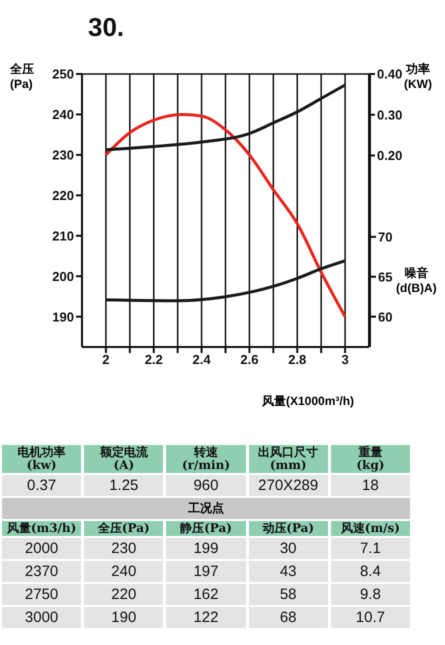 The width and height of the screenshot is (445, 645). I want to click on text: 风速(m/s), so click(370, 528).